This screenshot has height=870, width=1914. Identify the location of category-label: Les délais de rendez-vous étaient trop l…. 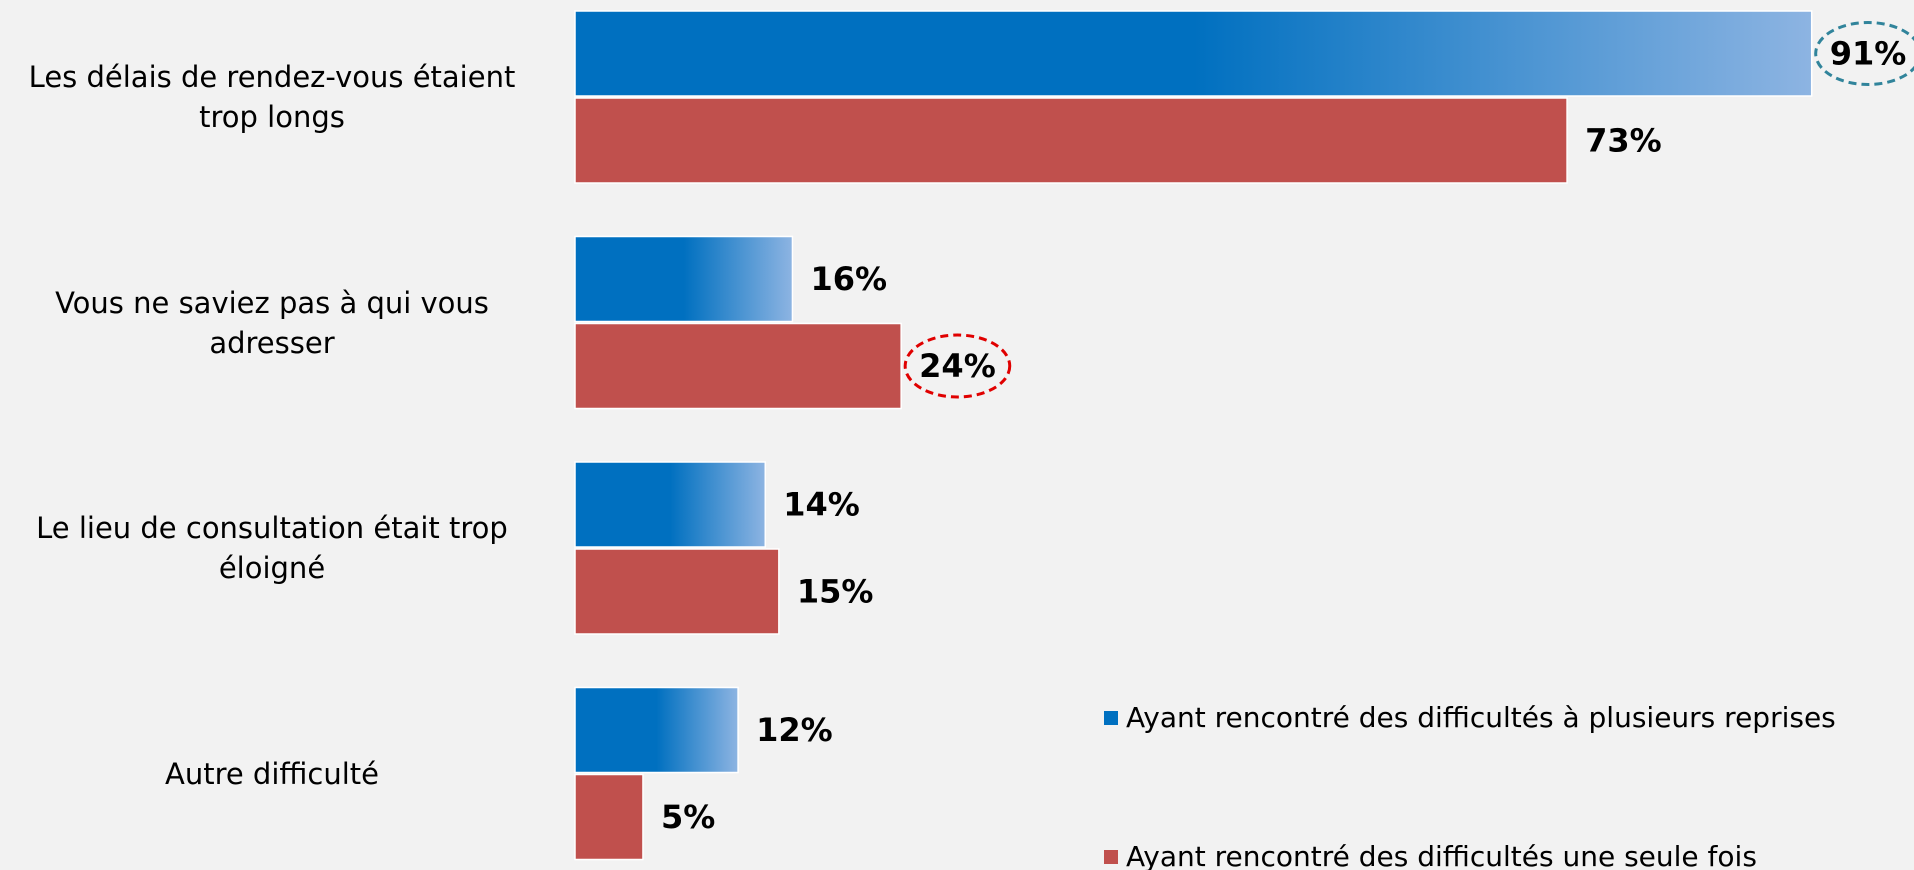
(272, 97).